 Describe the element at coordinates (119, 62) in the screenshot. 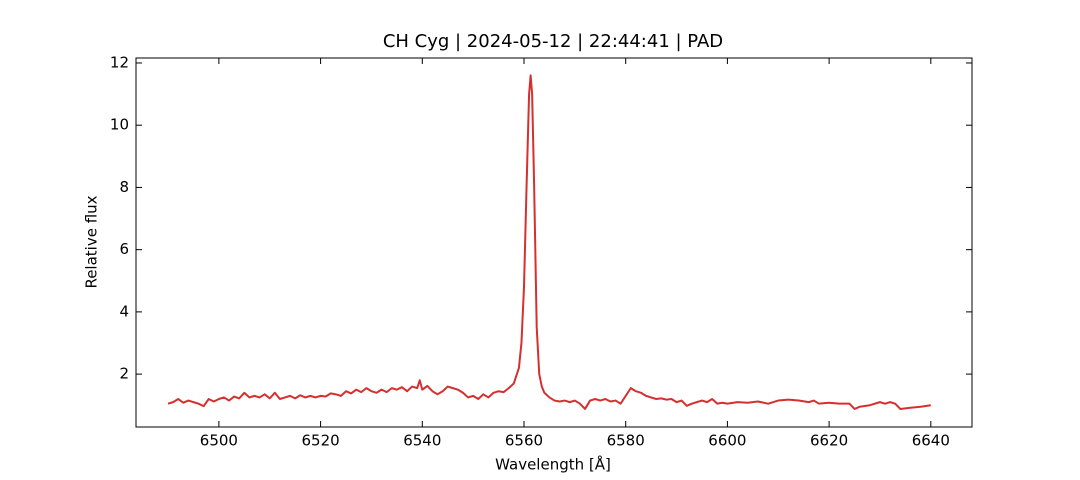

I see `y-tick-label: 12` at that location.